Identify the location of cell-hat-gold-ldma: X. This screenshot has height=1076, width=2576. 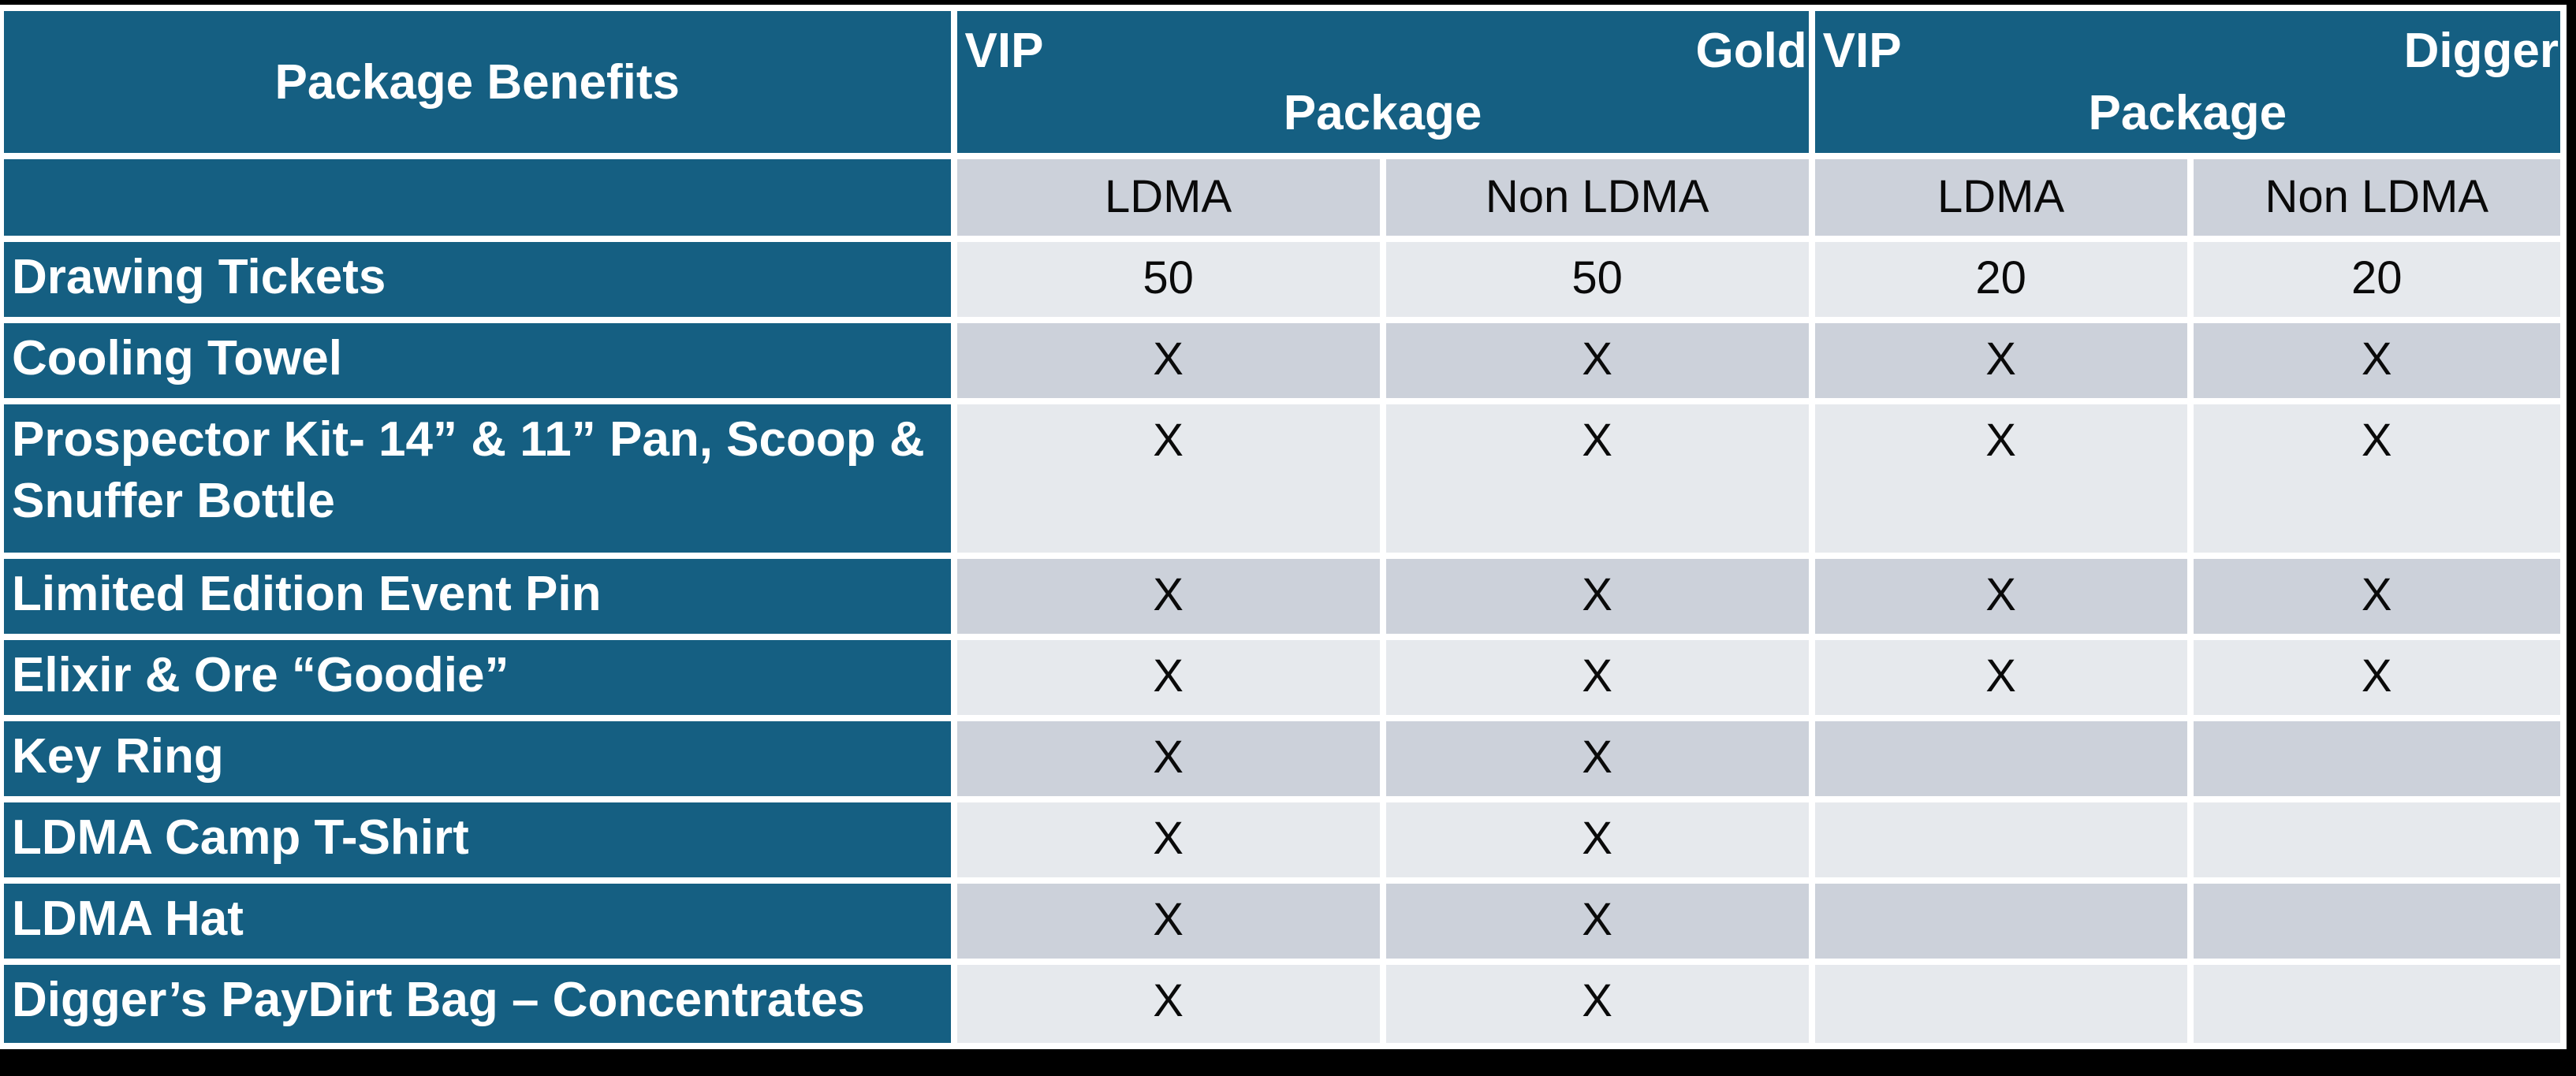
(1168, 921).